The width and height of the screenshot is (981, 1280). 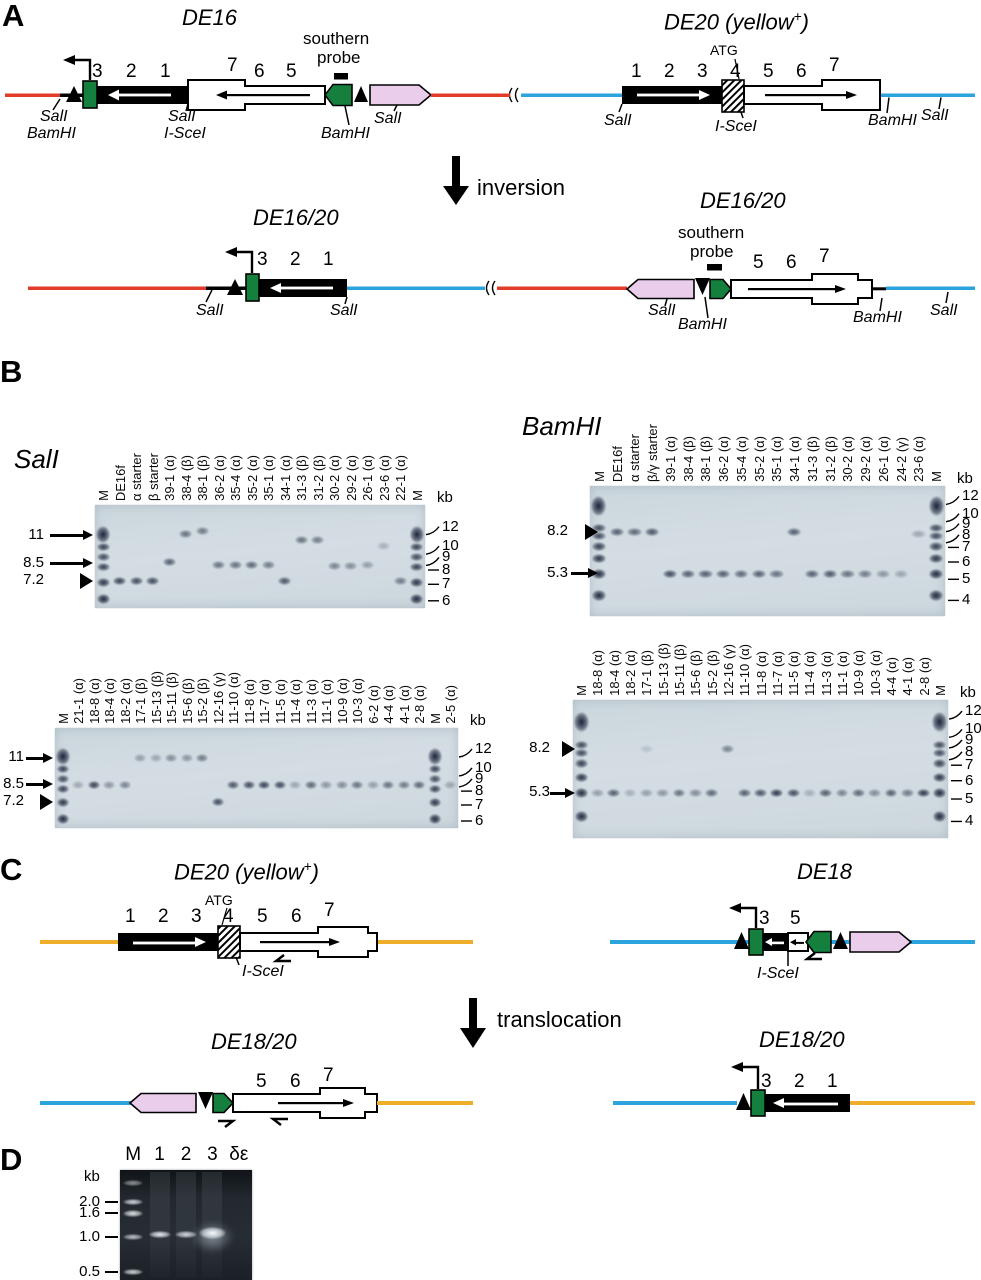 What do you see at coordinates (137, 477) in the screenshot?
I see `lane-label-text: α starter` at bounding box center [137, 477].